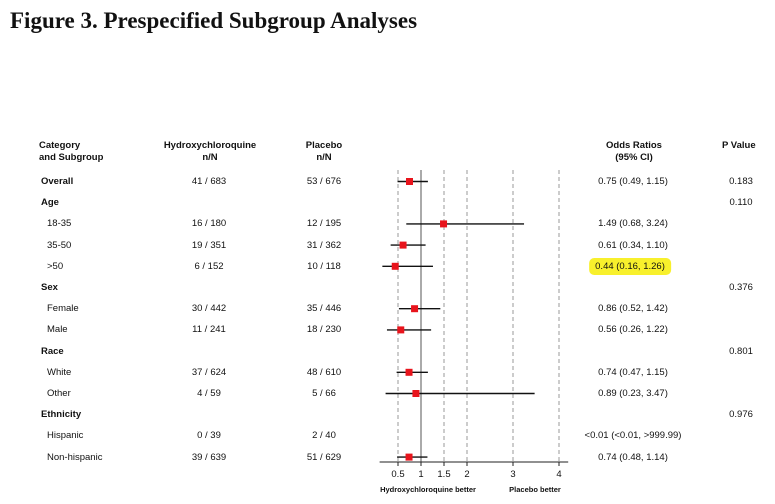  Describe the element at coordinates (741, 181) in the screenshot. I see `p-value: 0.183` at that location.